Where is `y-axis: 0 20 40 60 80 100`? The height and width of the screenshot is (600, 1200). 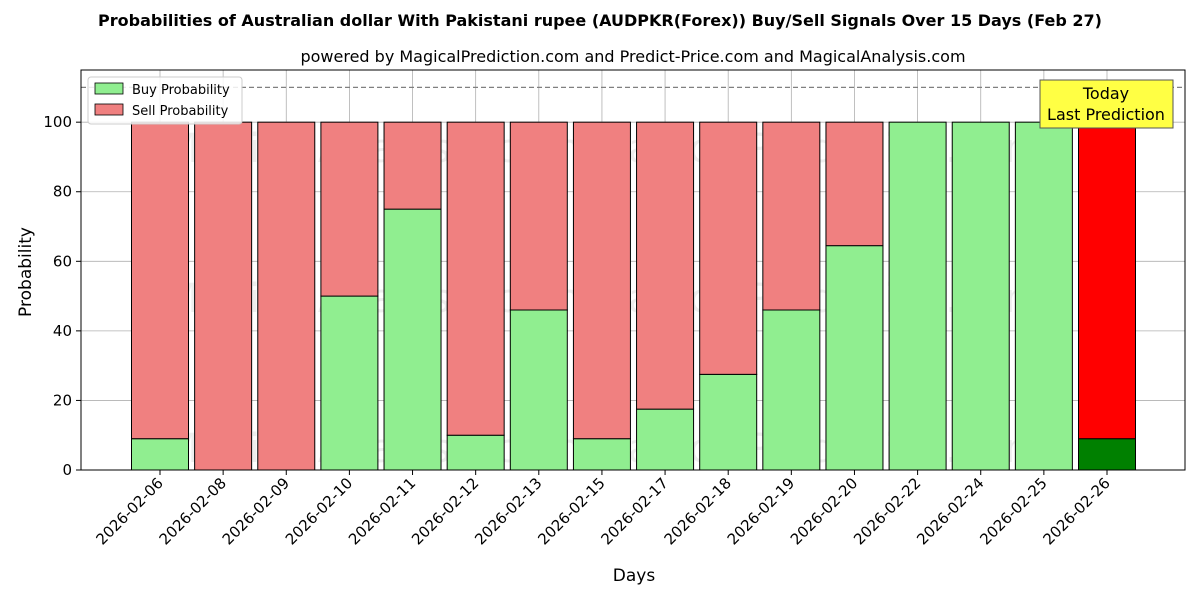 y-axis: 0 20 40 60 80 100 is located at coordinates (62, 296).